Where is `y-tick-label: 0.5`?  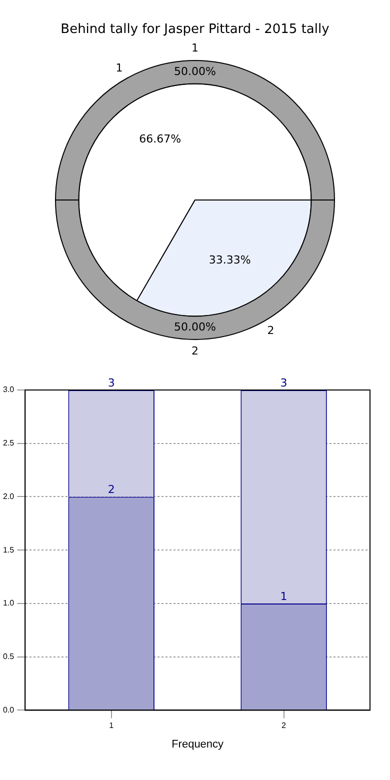 y-tick-label: 0.5 is located at coordinates (8, 657).